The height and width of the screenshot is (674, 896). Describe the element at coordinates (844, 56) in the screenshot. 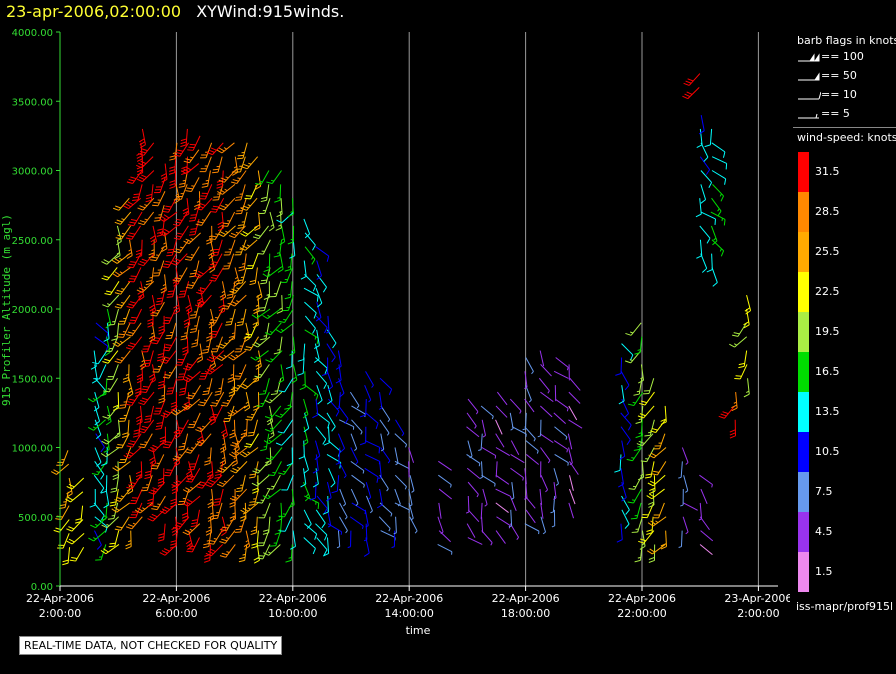

I see `barb-legend-row: == 100` at that location.